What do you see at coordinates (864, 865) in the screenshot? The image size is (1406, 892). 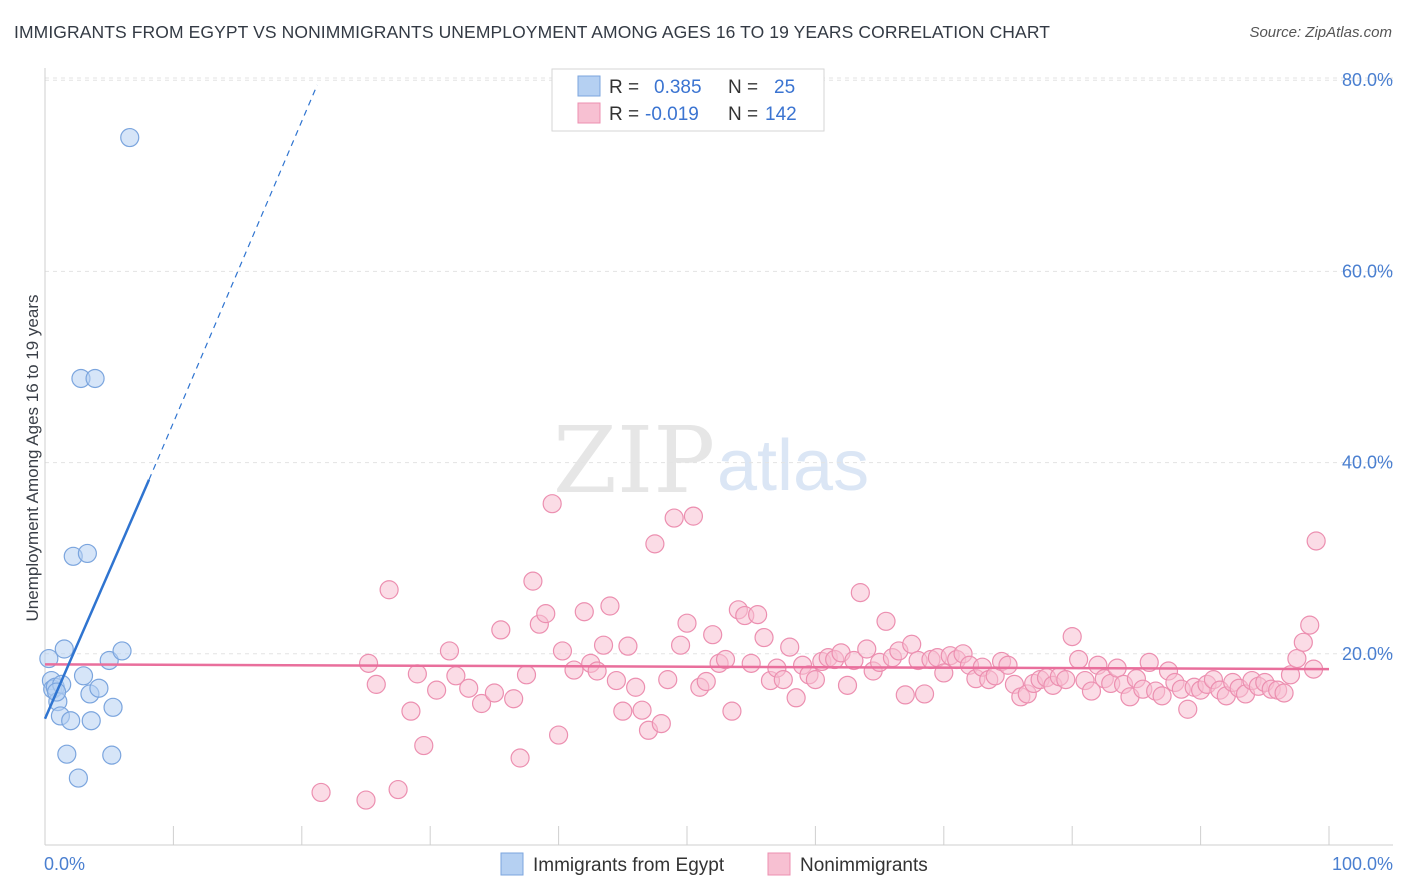 I see `bottom-legend-non: Nonimmigrants` at bounding box center [864, 865].